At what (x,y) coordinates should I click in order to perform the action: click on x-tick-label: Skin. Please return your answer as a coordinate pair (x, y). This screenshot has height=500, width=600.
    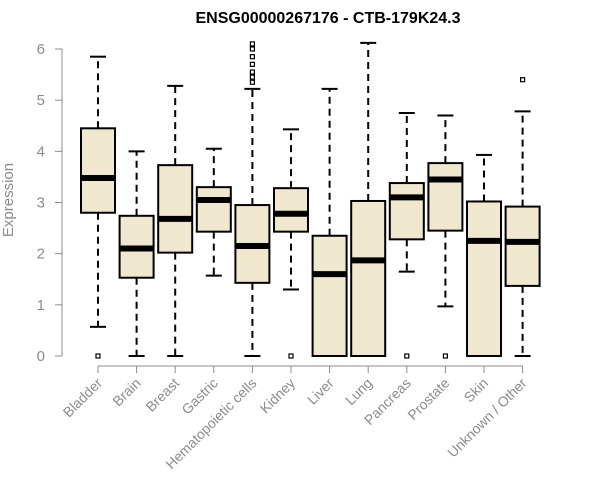
    Looking at the image, I should click on (476, 390).